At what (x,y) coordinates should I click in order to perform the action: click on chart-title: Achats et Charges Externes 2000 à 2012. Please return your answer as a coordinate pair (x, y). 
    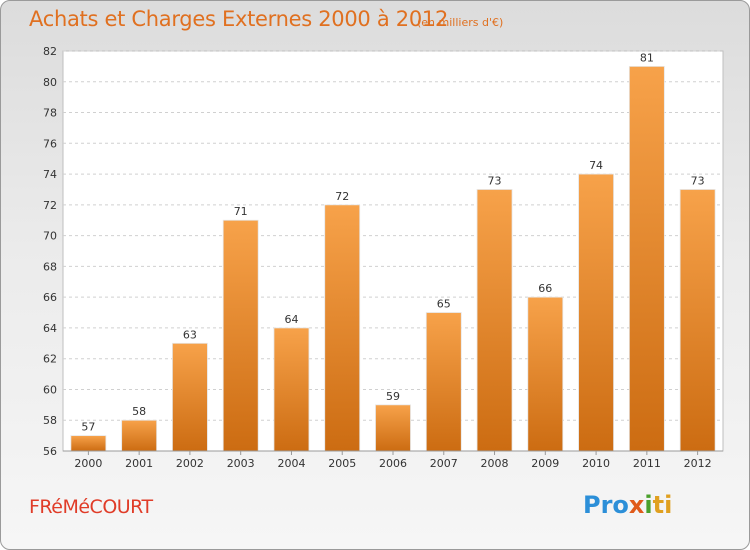
    Looking at the image, I should click on (239, 19).